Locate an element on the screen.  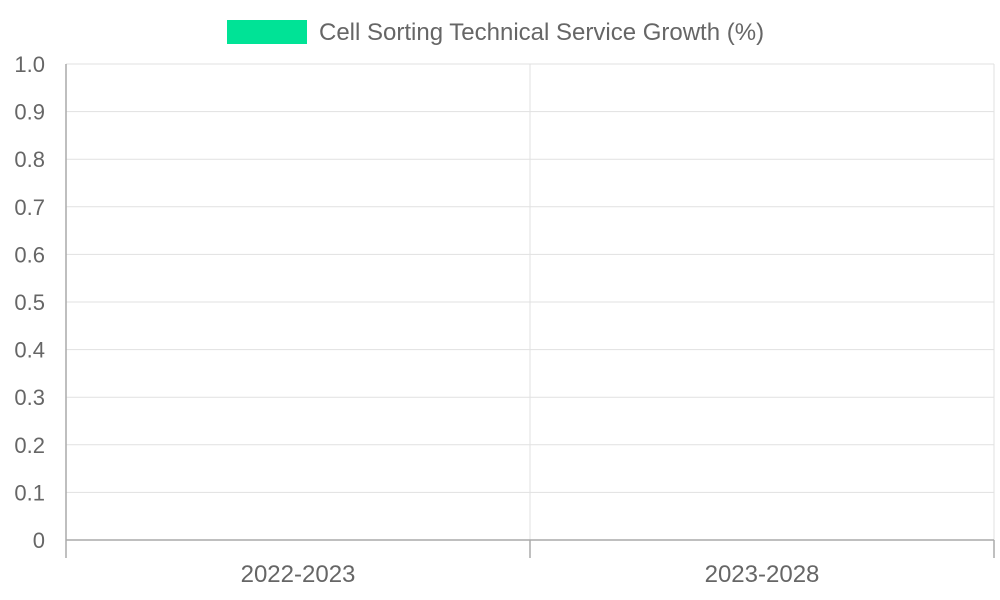
y-tick-label: 0.4 is located at coordinates (29, 350).